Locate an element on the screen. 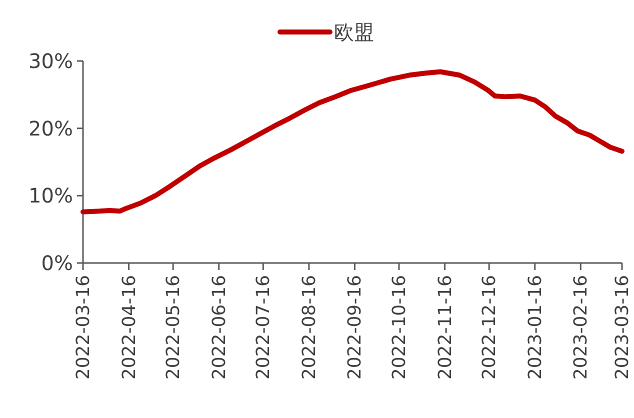 The width and height of the screenshot is (634, 418). y-tick-label: 30% is located at coordinates (50, 61).